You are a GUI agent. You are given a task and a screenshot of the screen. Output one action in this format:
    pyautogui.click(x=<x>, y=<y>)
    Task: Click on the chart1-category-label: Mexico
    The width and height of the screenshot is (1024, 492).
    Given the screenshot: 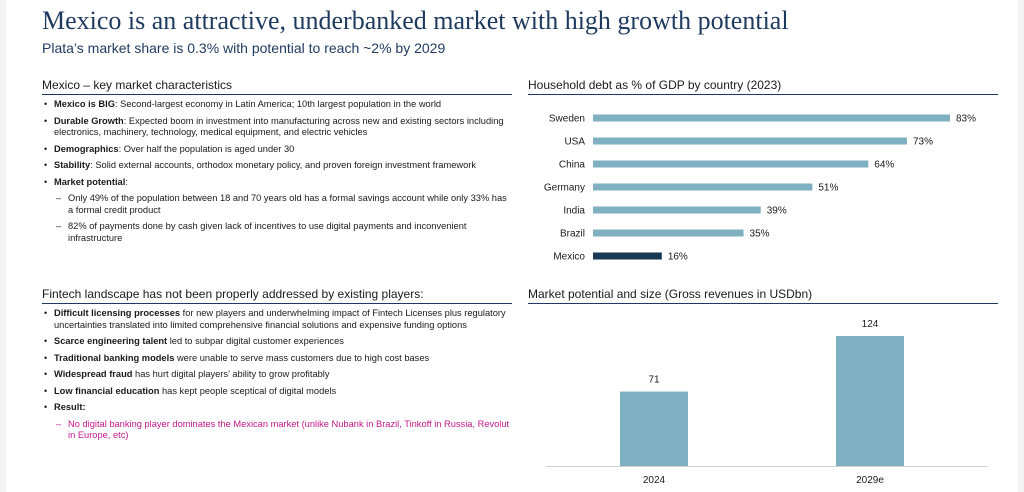 What is the action you would take?
    pyautogui.click(x=569, y=257)
    